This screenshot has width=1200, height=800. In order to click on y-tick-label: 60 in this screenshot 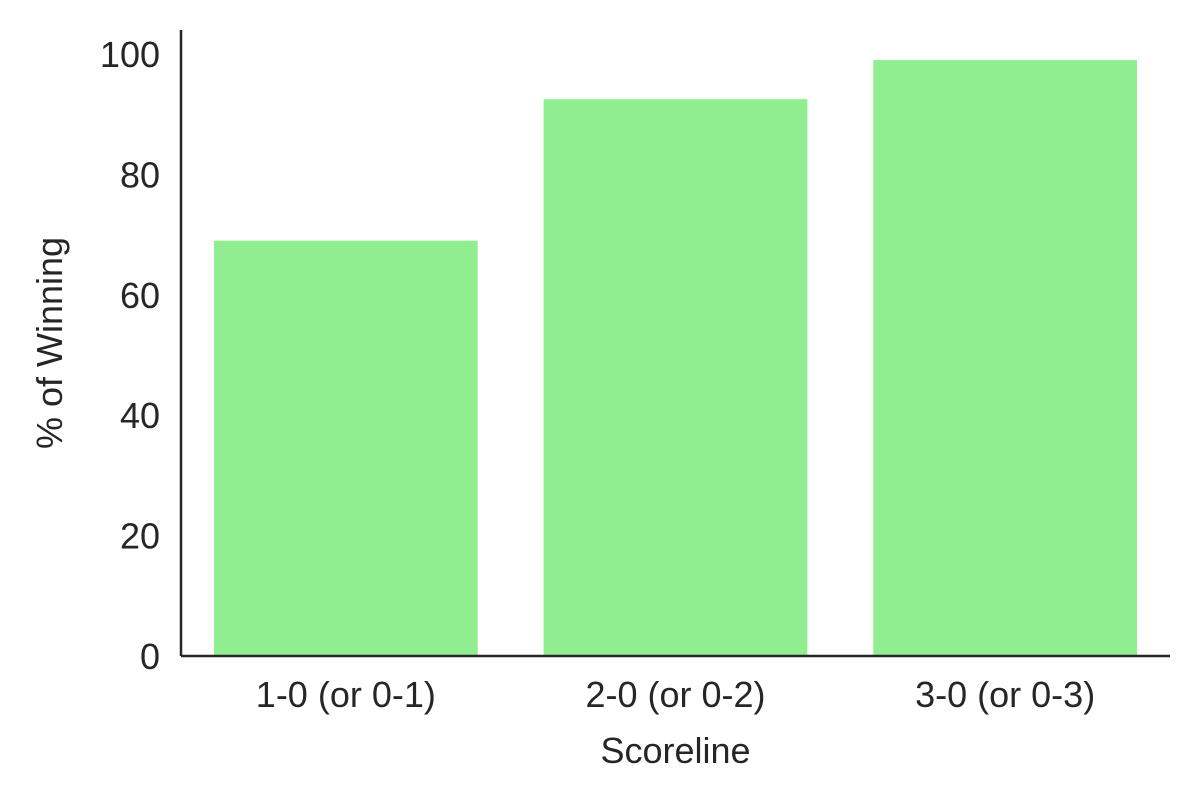, I will do `click(140, 295)`.